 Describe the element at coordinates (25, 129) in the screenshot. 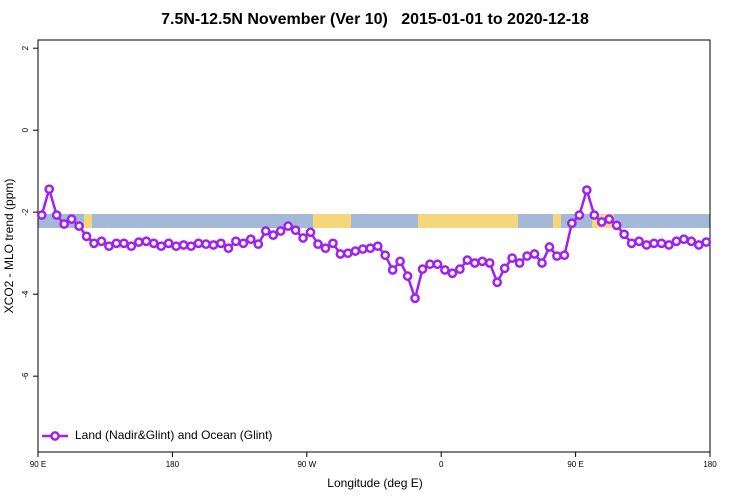

I see `y-tick-label: 0` at that location.